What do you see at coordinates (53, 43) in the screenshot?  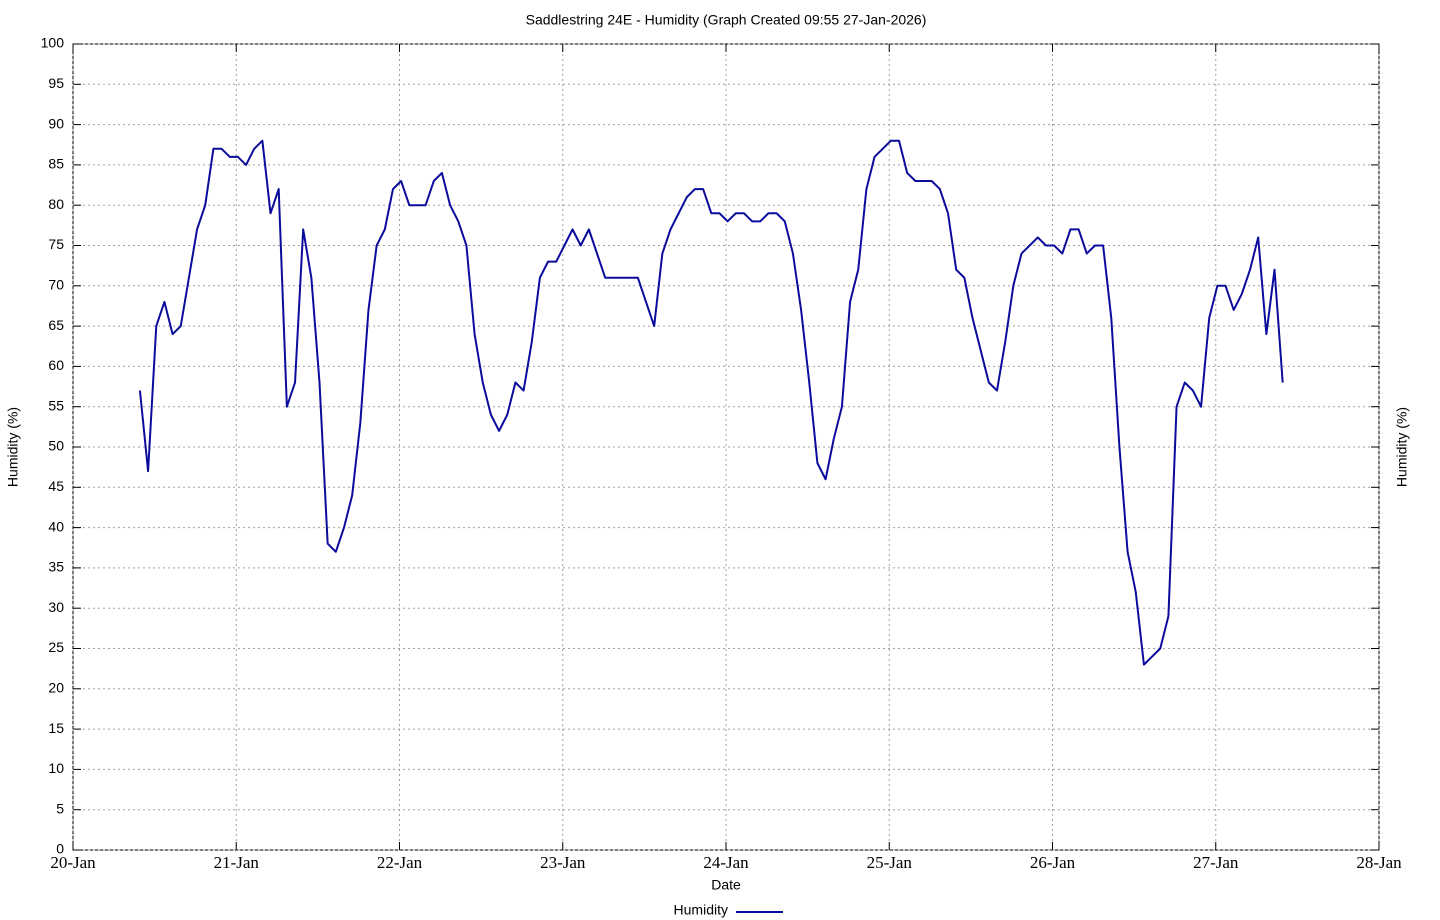 I see `y-tick-label: 100` at bounding box center [53, 43].